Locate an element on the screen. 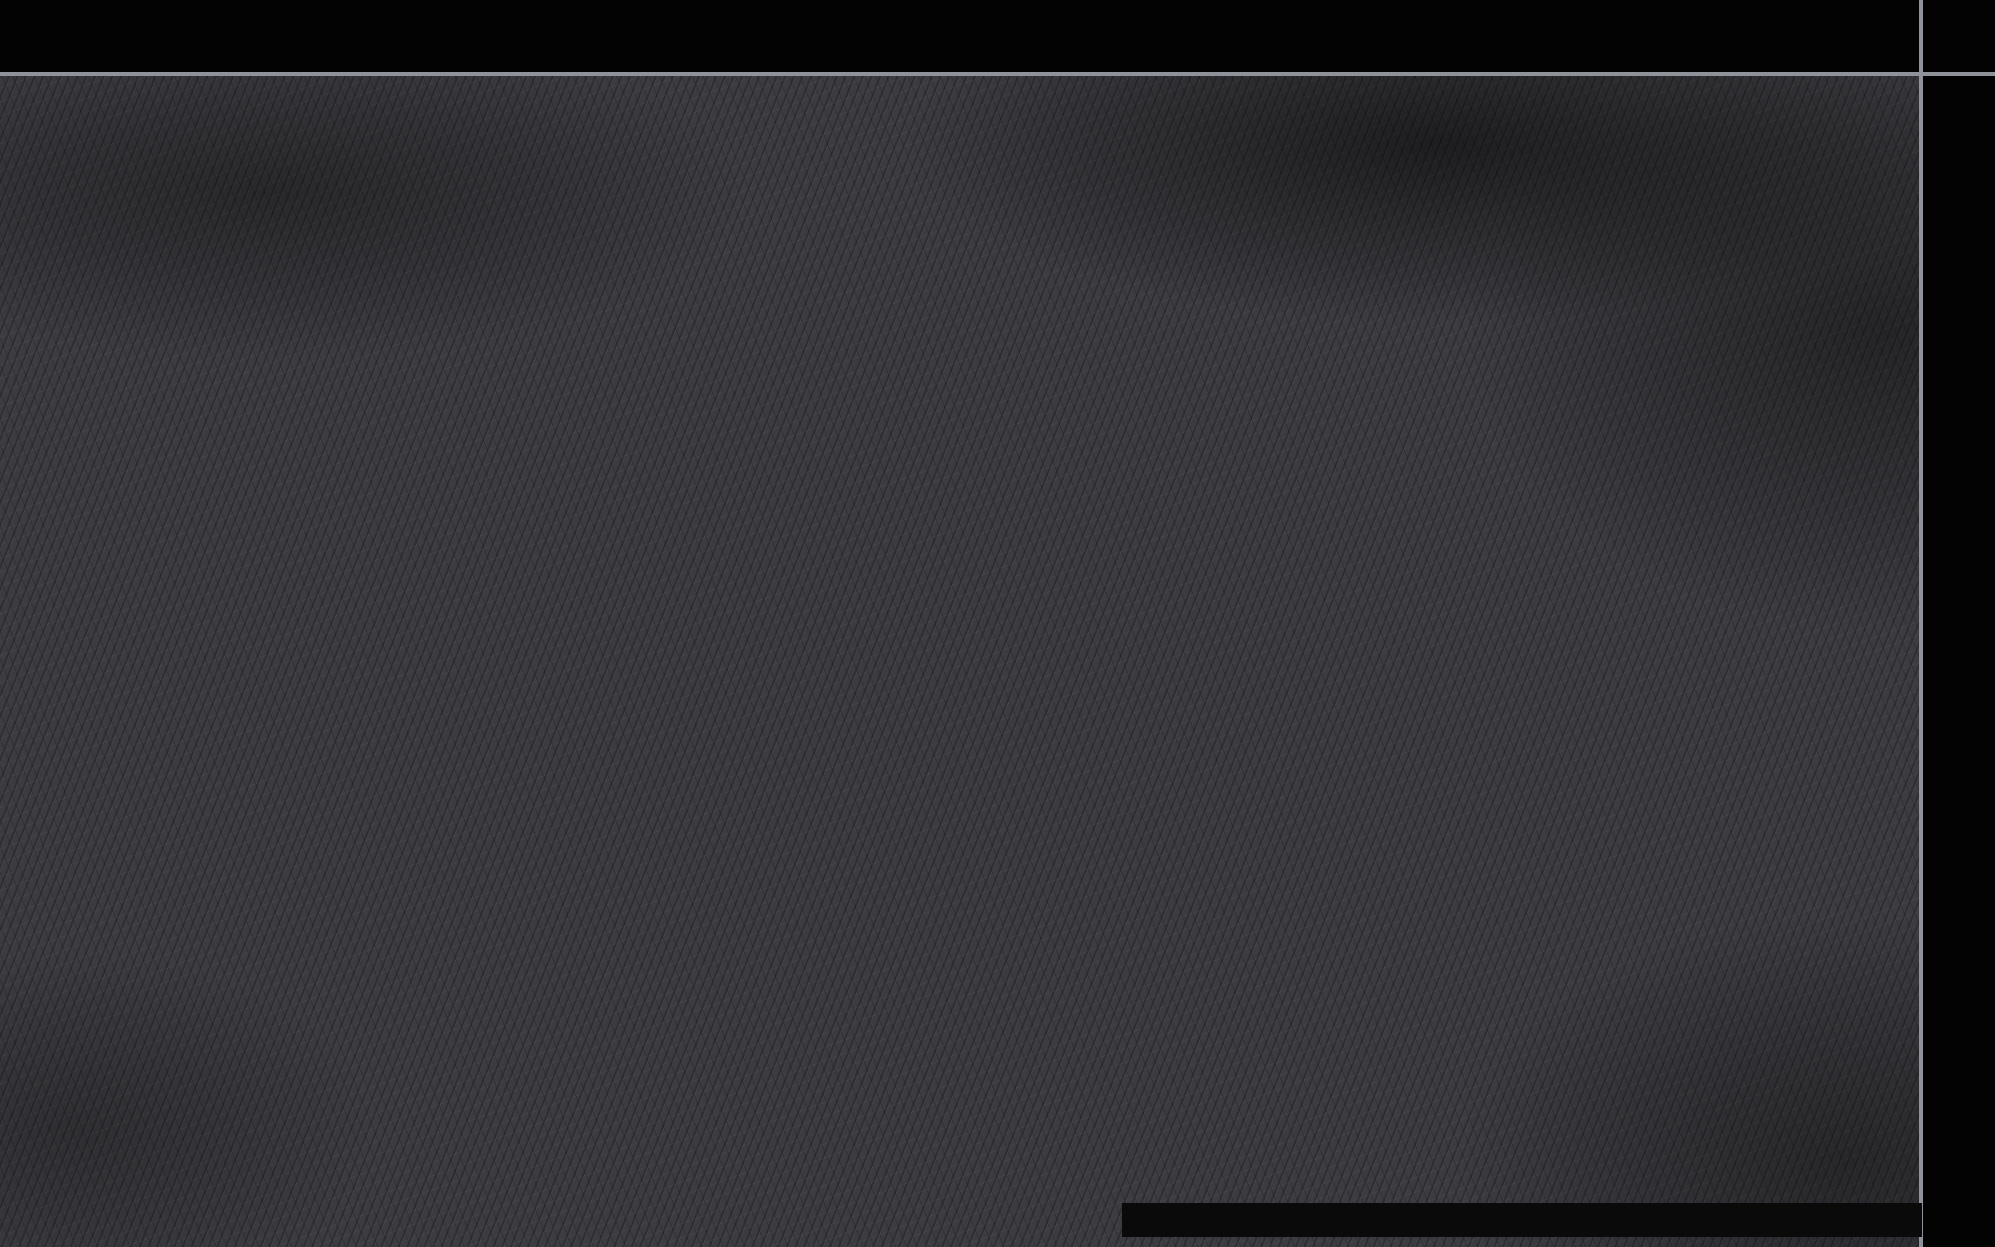 This screenshot has width=1995, height=1247. metnet-logo is located at coordinates (1792, 1143).